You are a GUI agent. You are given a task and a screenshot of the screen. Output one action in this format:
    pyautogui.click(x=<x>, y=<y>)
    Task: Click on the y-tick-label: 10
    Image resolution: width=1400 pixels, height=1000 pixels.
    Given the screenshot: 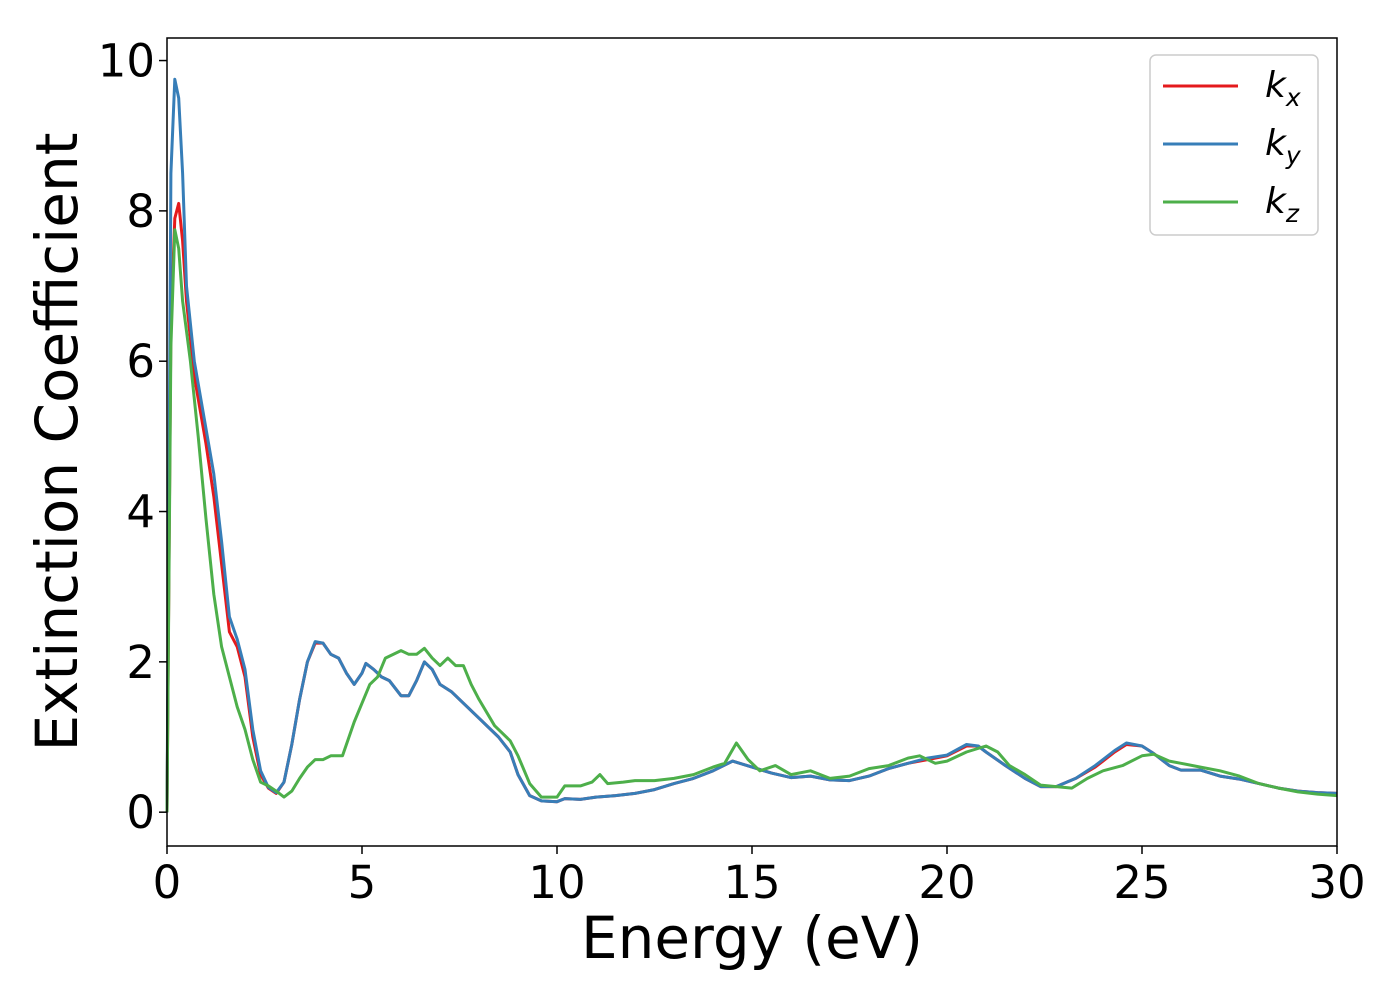 What is the action you would take?
    pyautogui.click(x=126, y=61)
    